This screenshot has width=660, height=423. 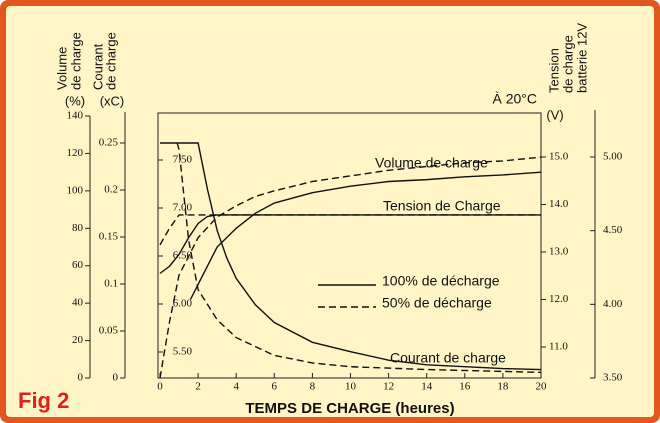 I want to click on y-tick-label: 7.50, so click(x=183, y=160).